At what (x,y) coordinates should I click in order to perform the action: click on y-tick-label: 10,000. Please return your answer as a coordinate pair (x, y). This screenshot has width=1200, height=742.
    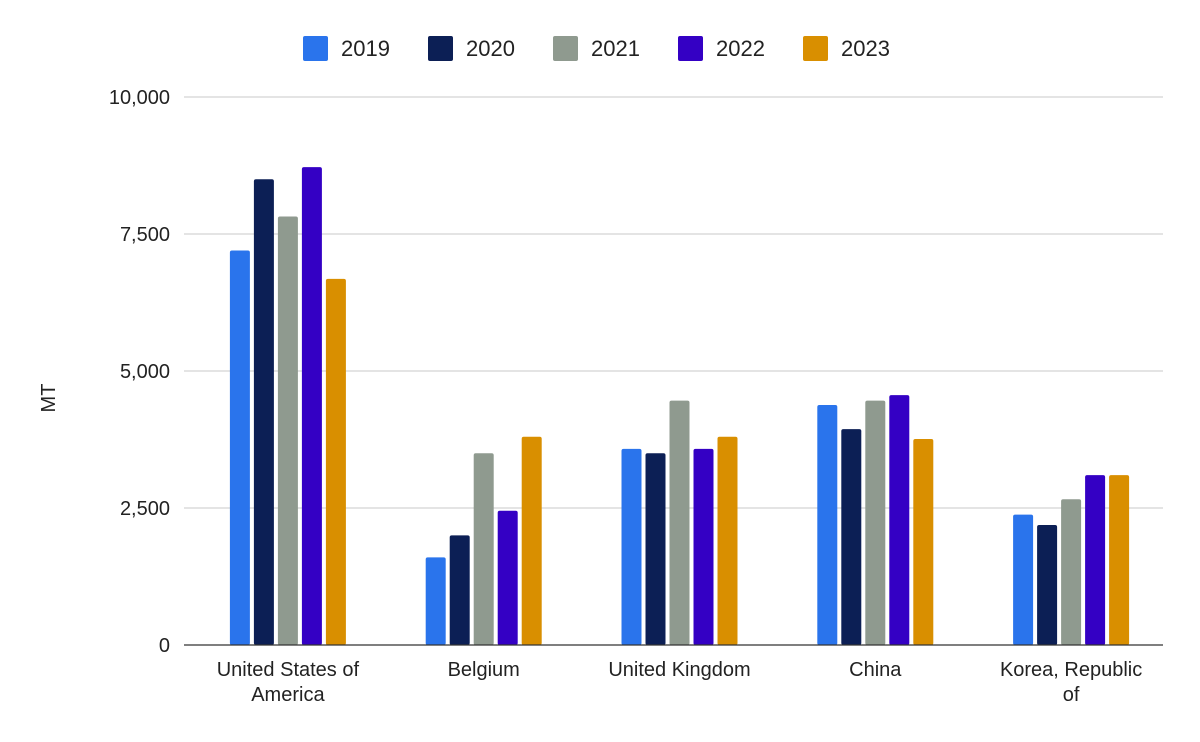
    Looking at the image, I should click on (139, 98).